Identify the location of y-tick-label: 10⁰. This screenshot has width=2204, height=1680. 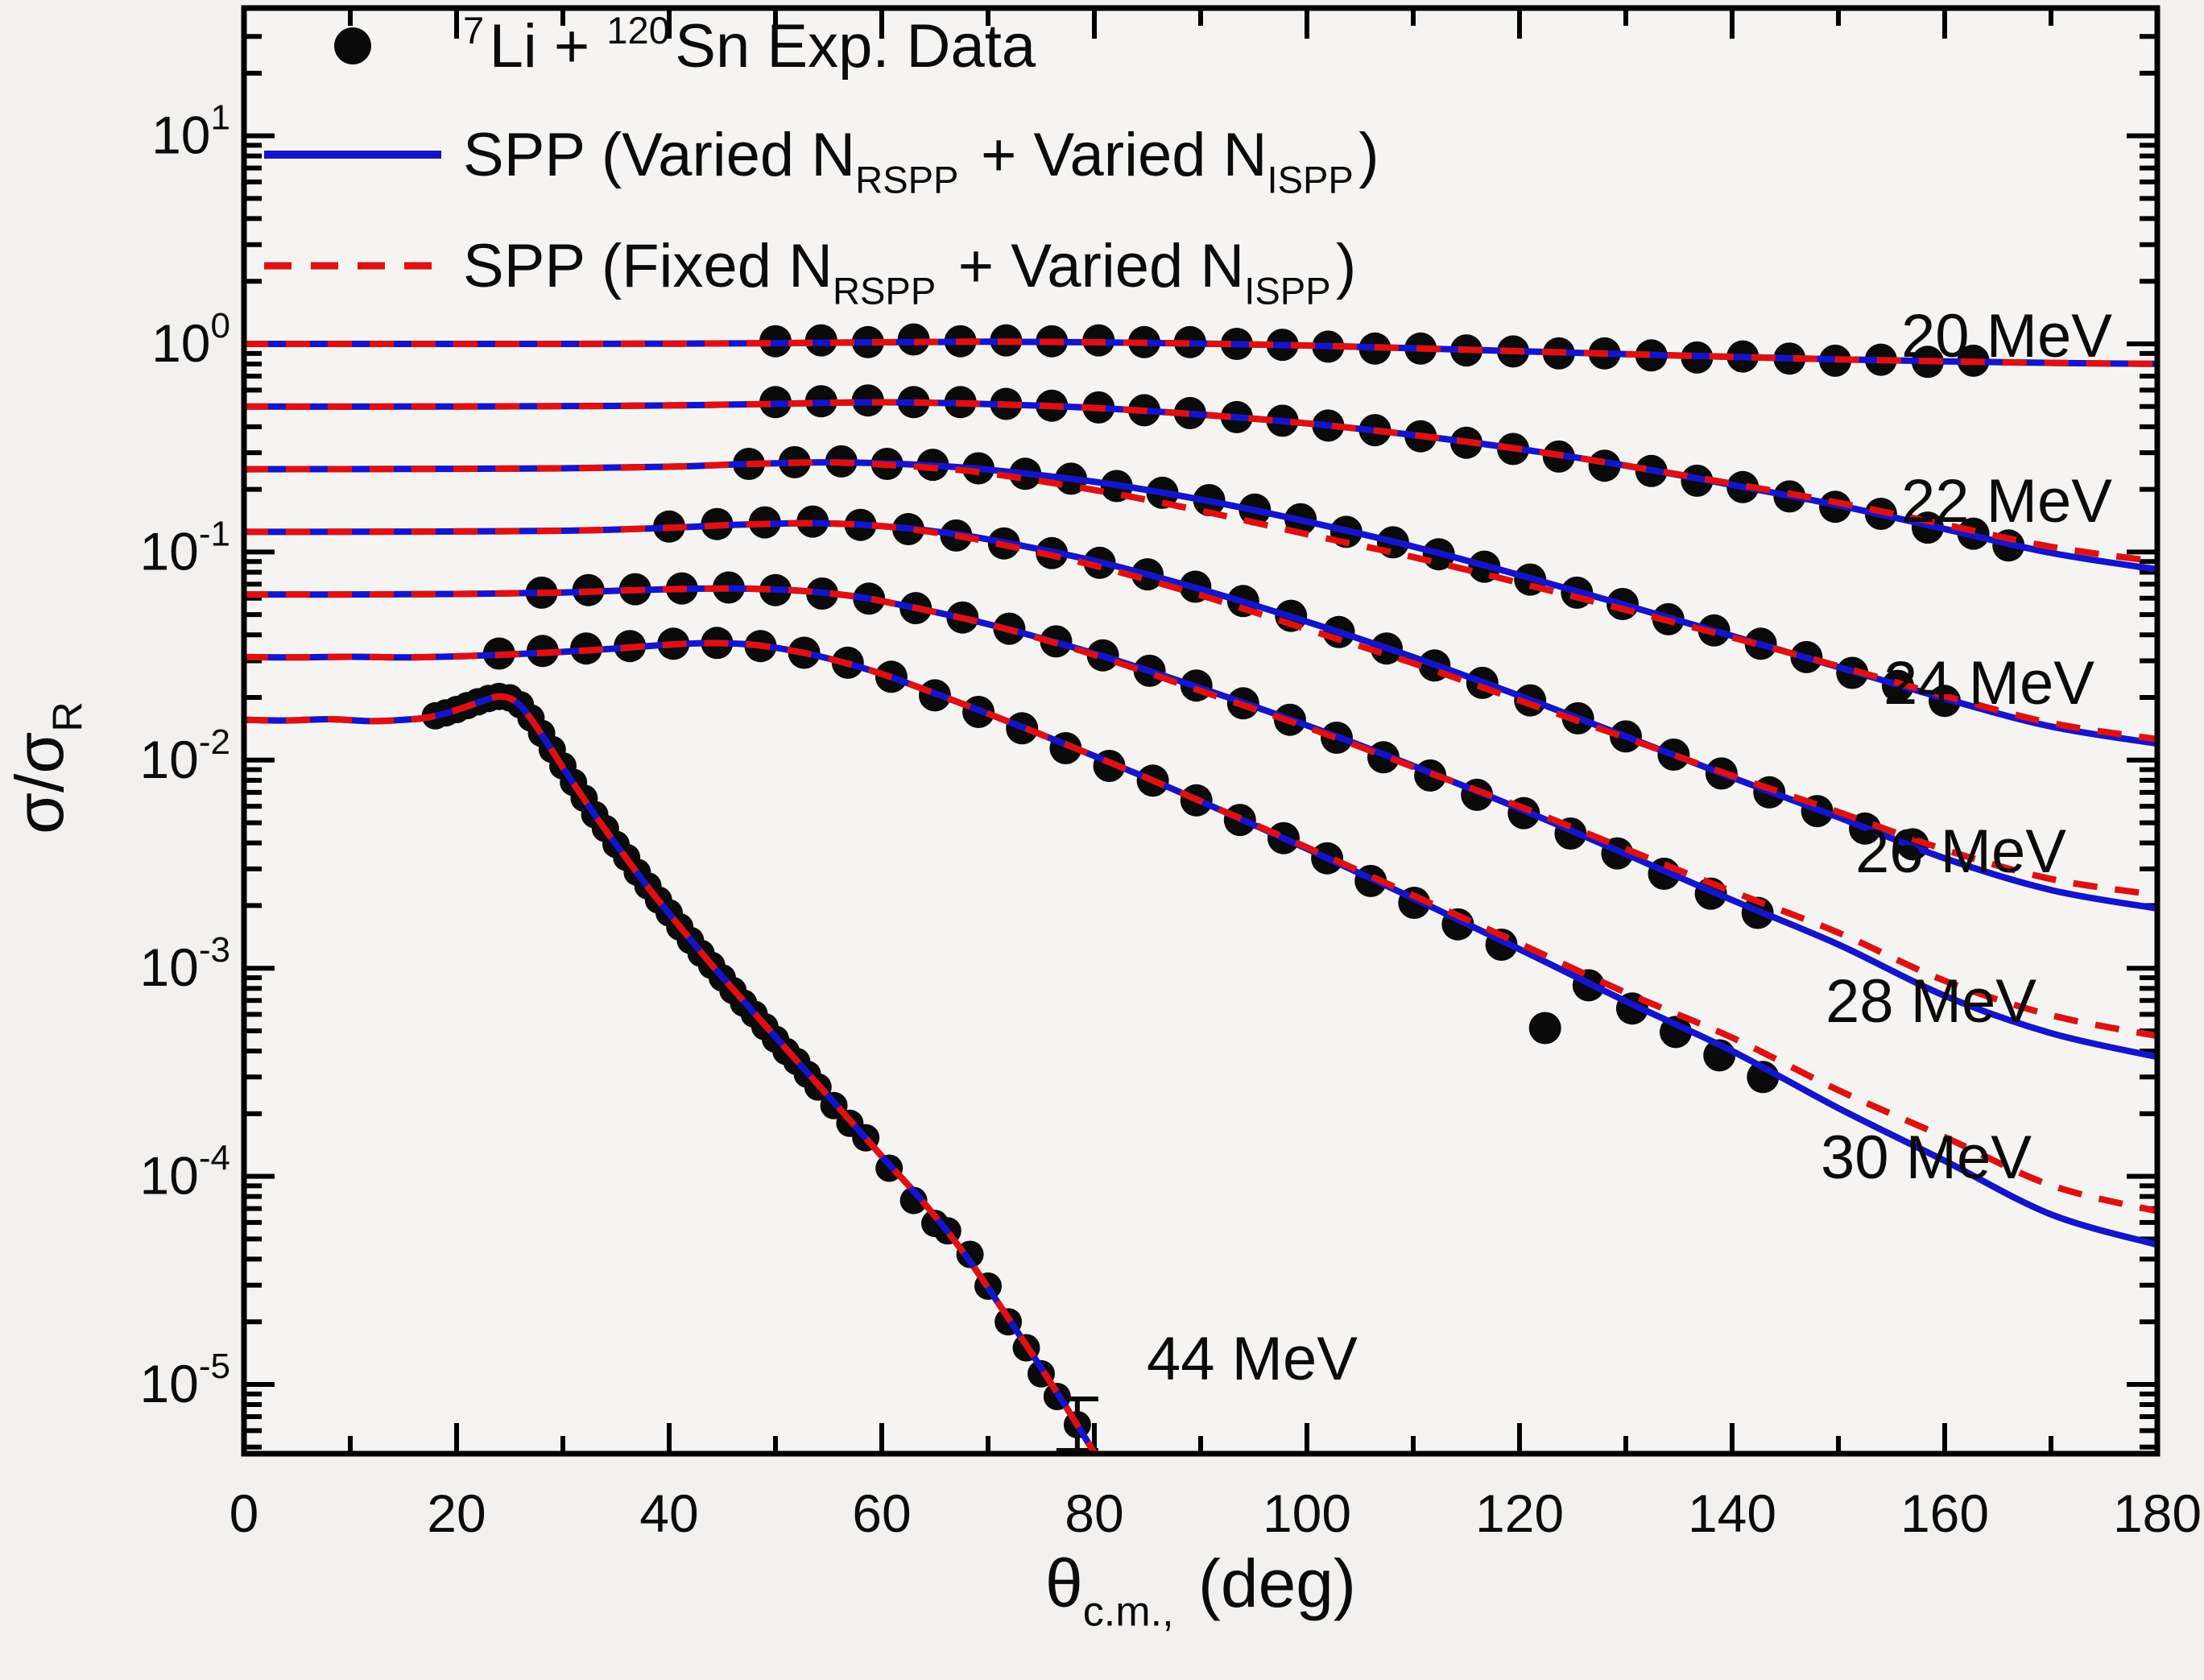
(190, 339).